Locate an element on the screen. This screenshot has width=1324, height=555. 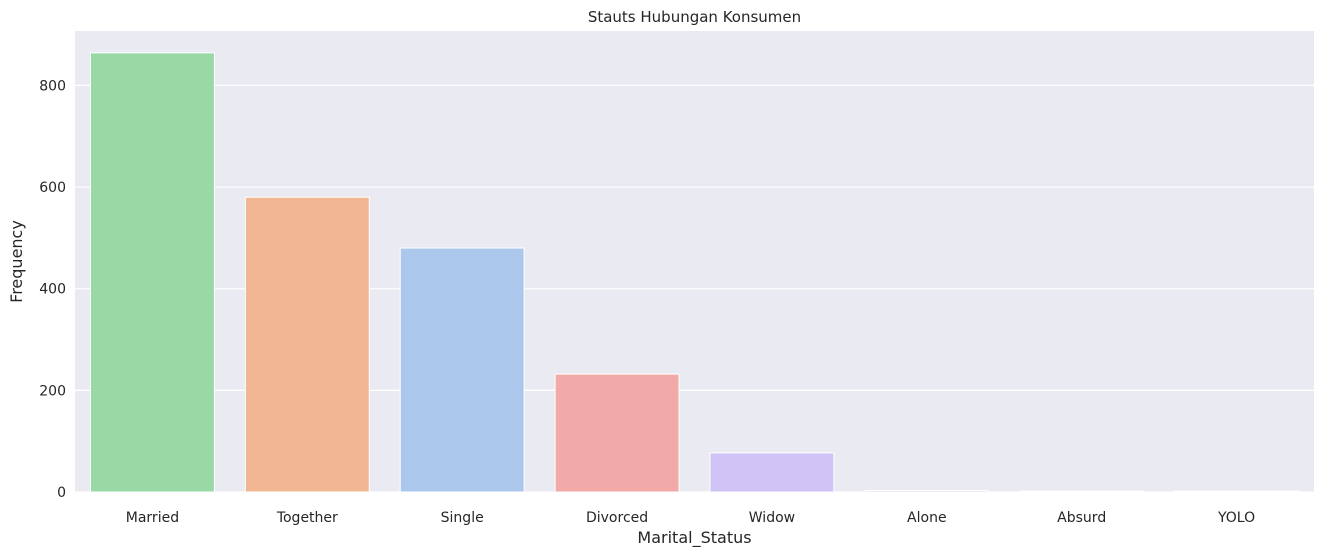
y-tick-label: 400 is located at coordinates (52, 290).